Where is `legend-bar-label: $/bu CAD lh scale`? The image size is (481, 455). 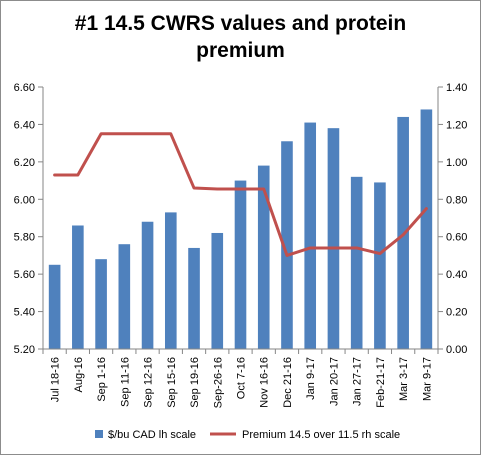 legend-bar-label: $/bu CAD lh scale is located at coordinates (152, 435).